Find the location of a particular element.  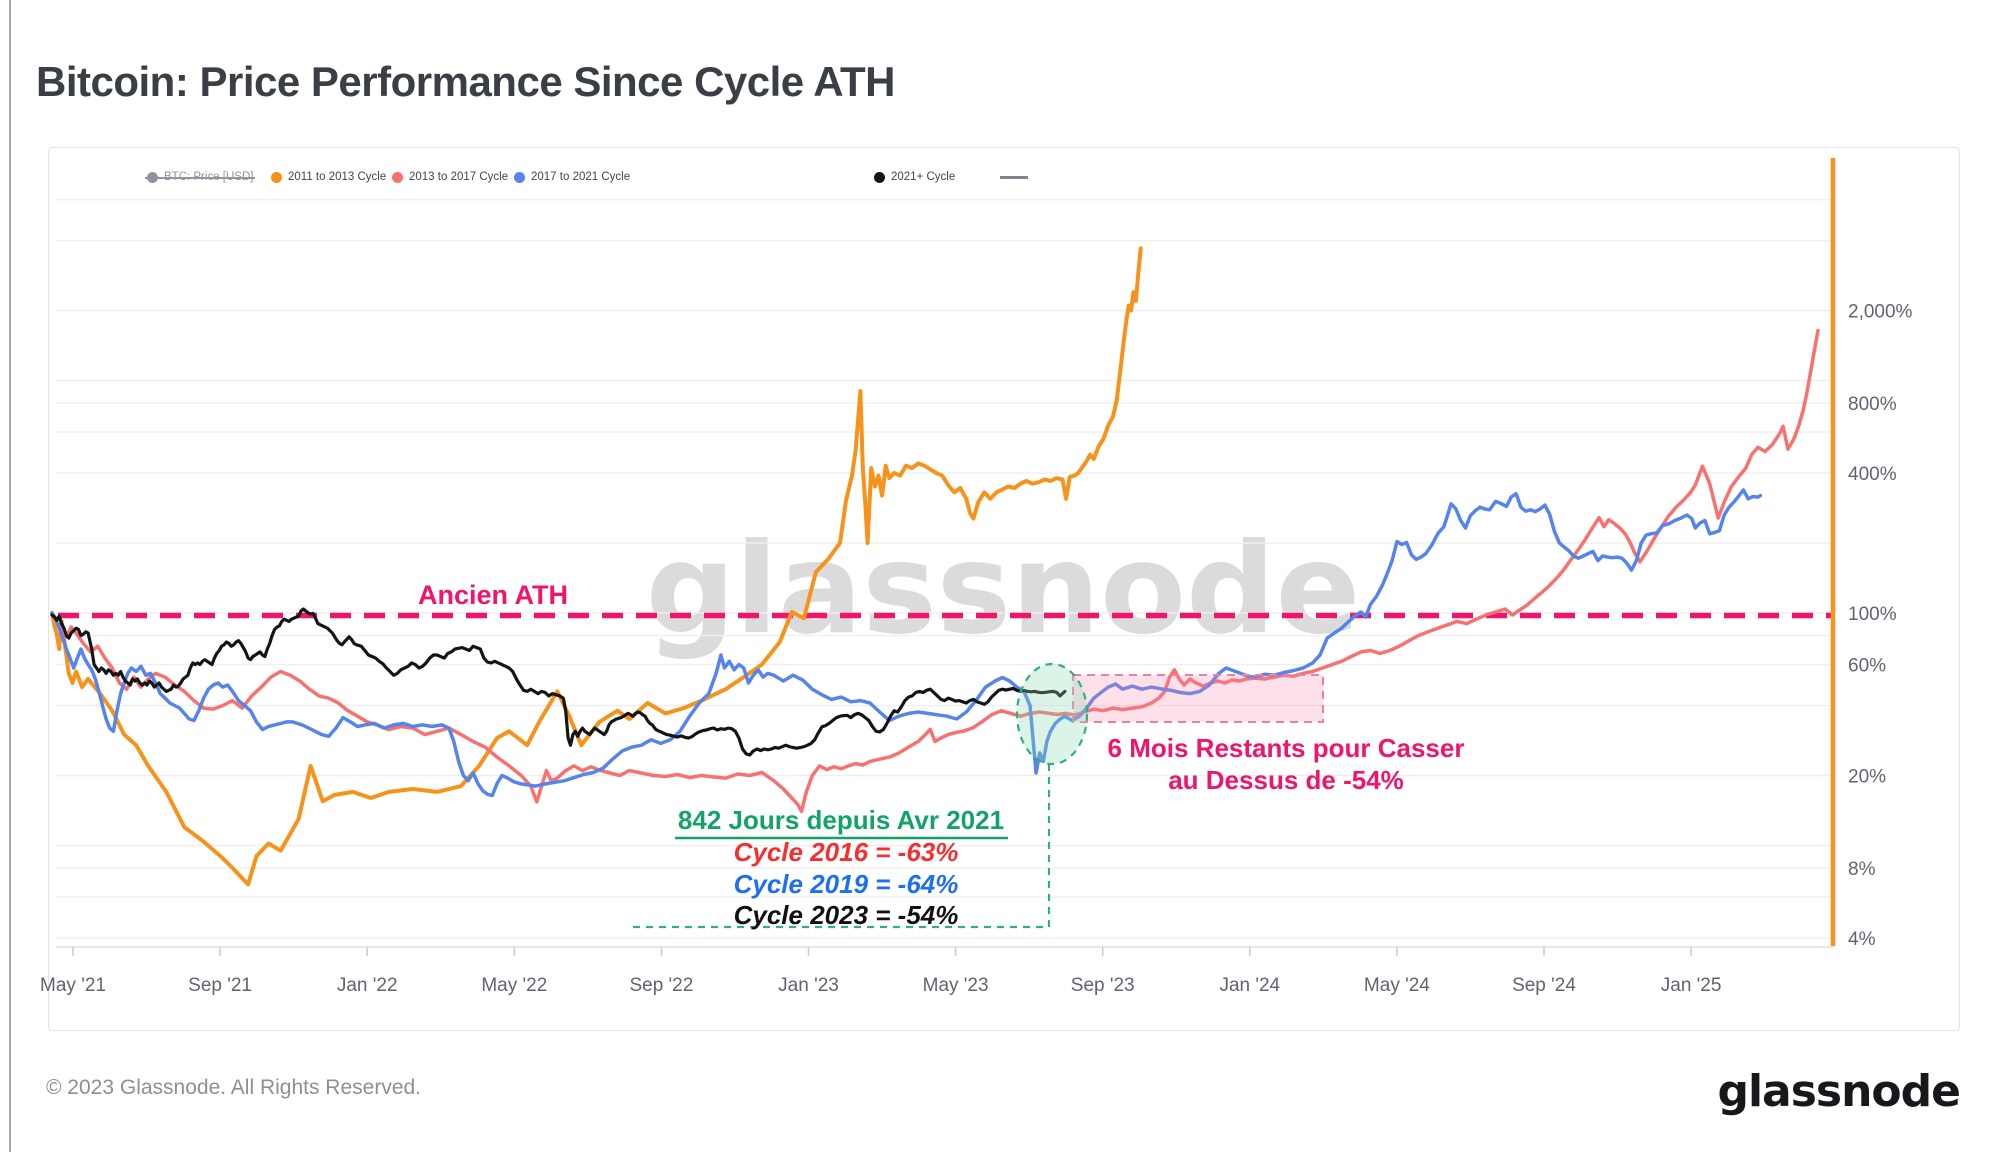

y-tick-label: 100% is located at coordinates (1872, 614).